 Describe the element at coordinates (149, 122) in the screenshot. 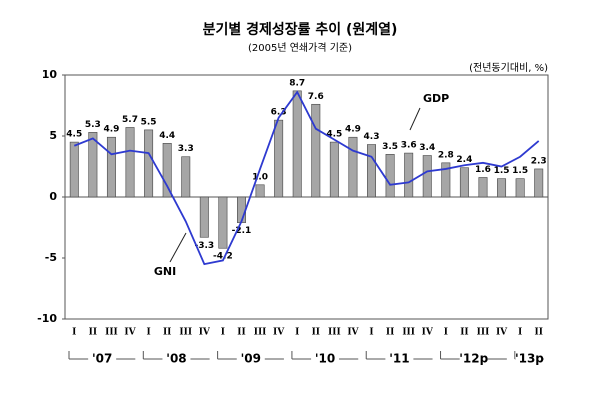

I see `value-label: 5.5` at that location.